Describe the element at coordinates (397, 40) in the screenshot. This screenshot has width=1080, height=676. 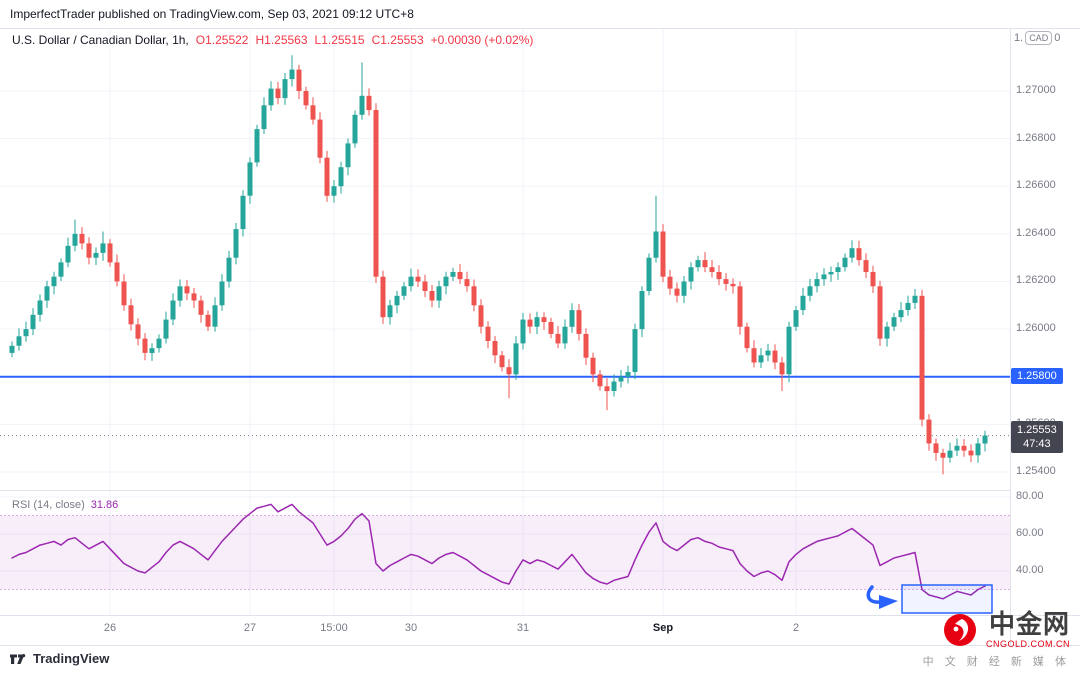
I see `ohlc-close: C1.25553` at that location.